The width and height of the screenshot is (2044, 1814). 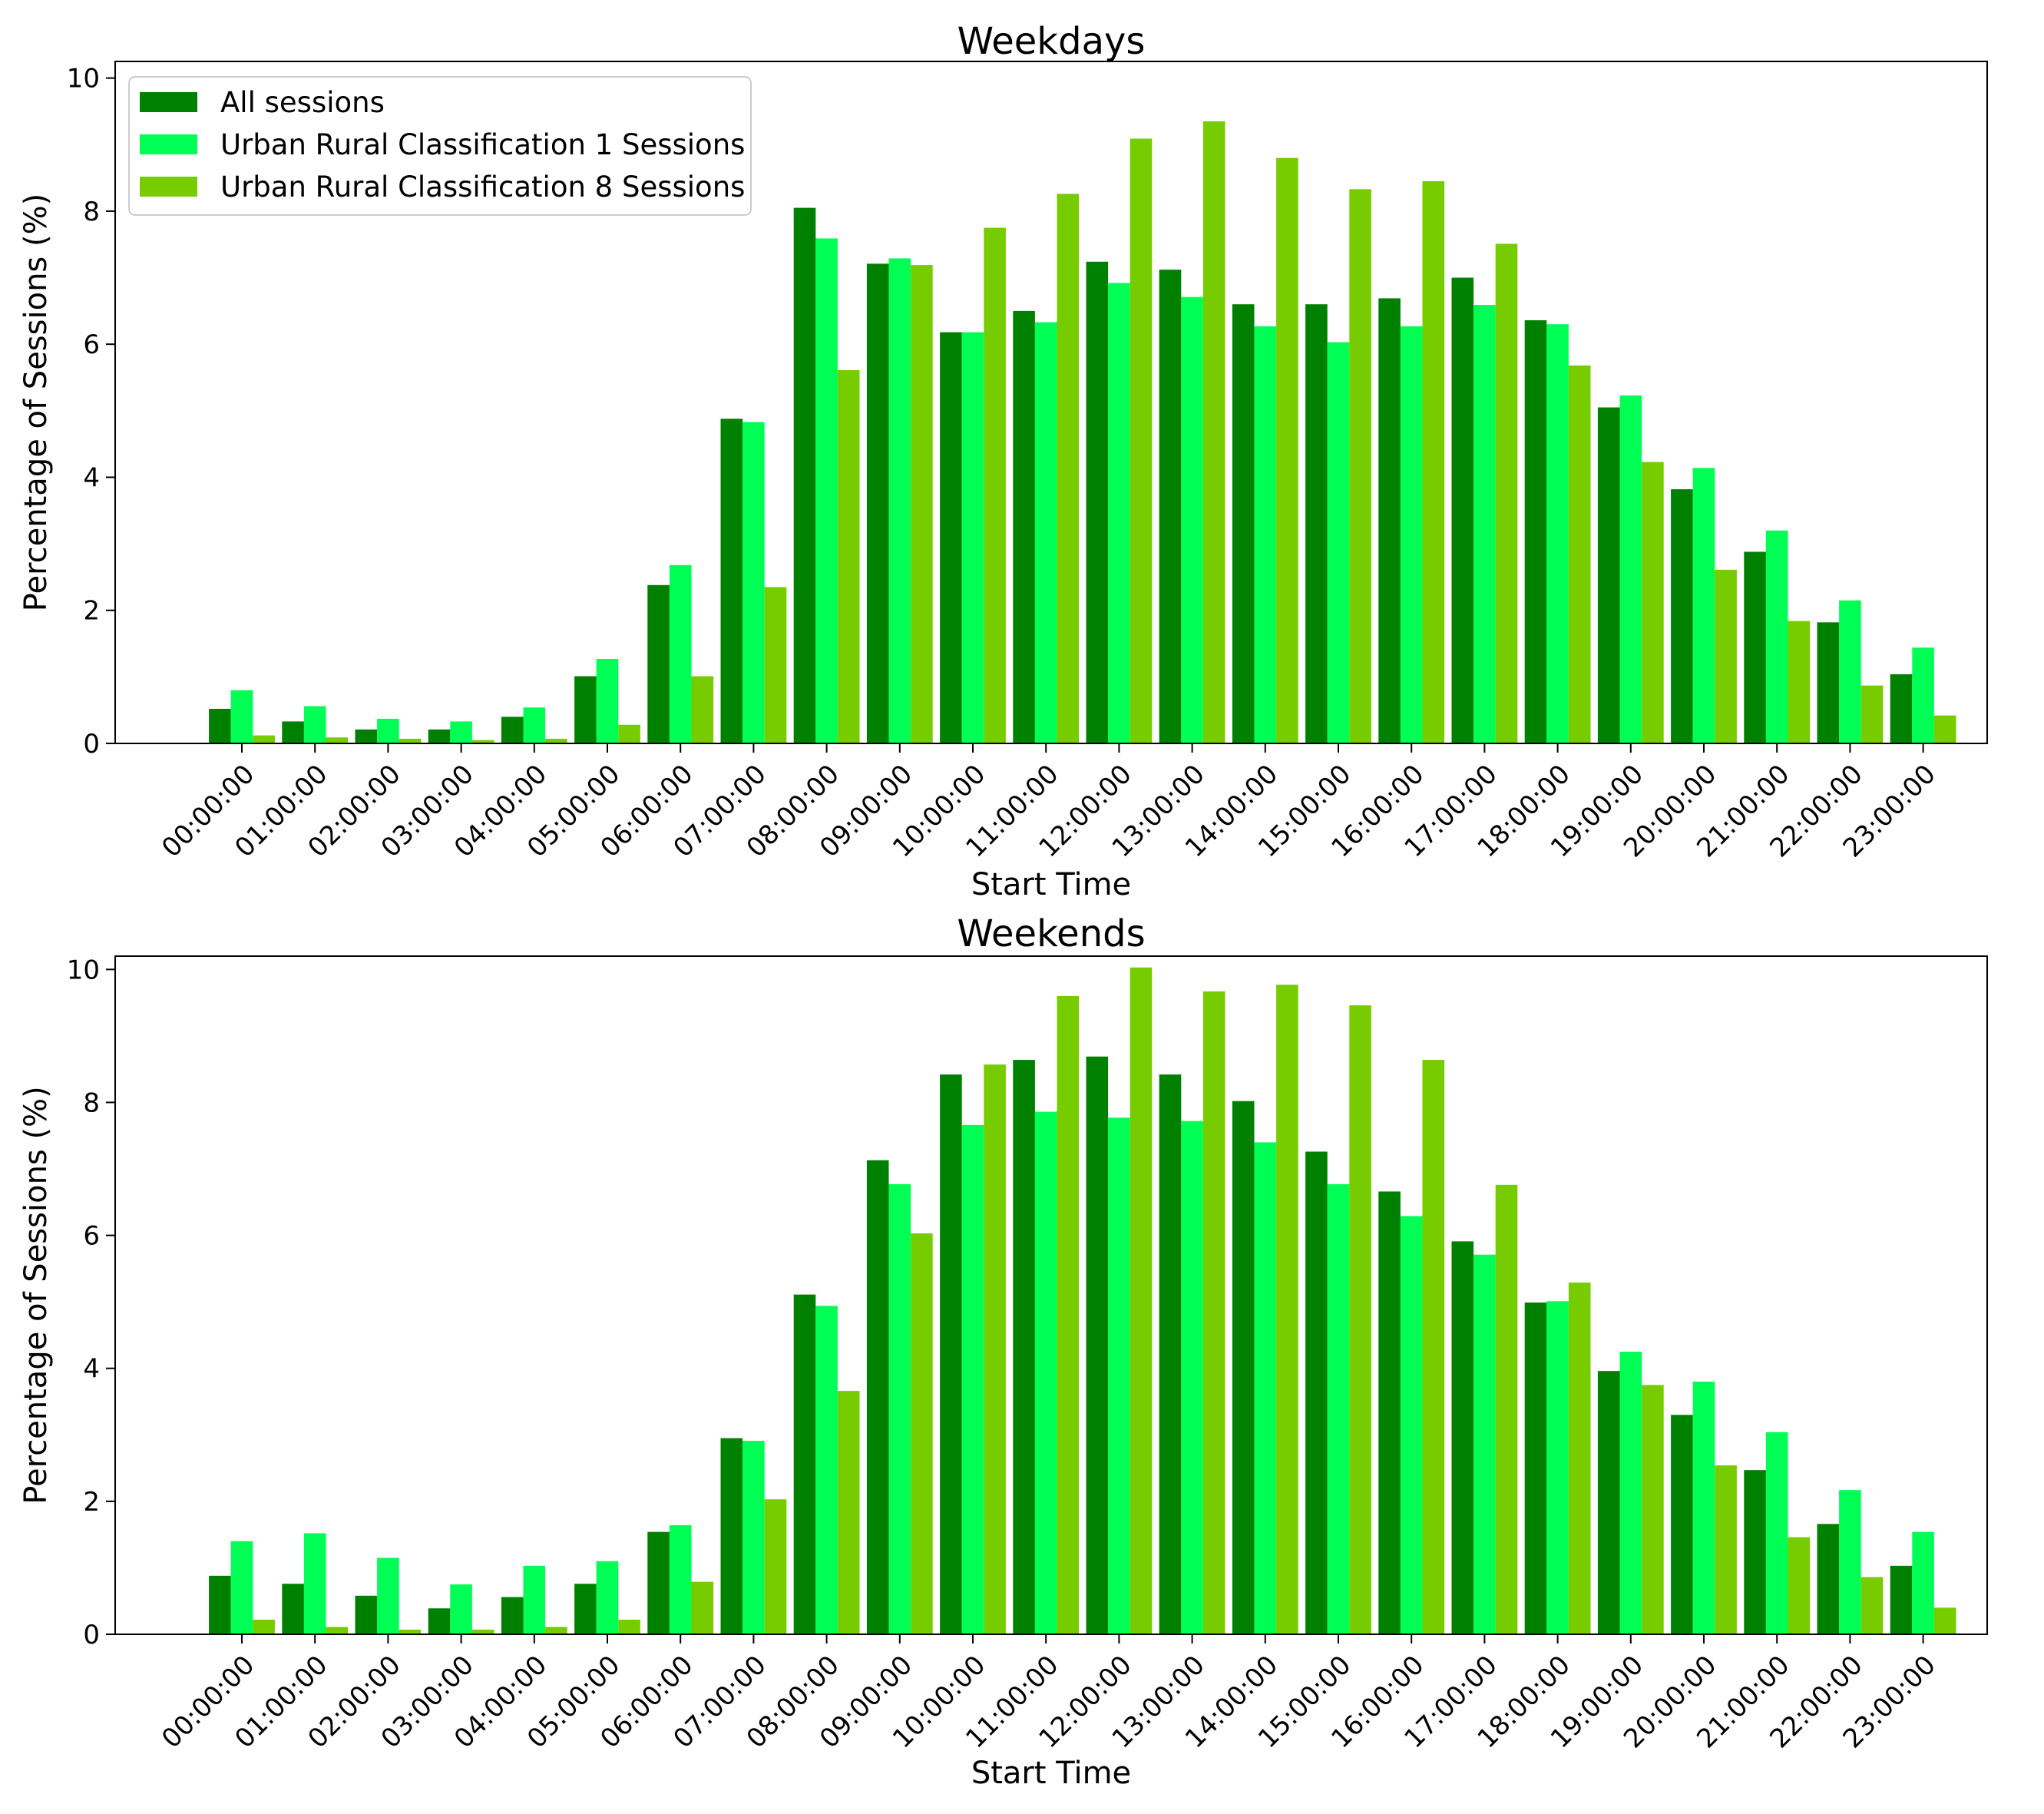 I want to click on chart2-y-tick-label: 2, so click(x=91, y=1502).